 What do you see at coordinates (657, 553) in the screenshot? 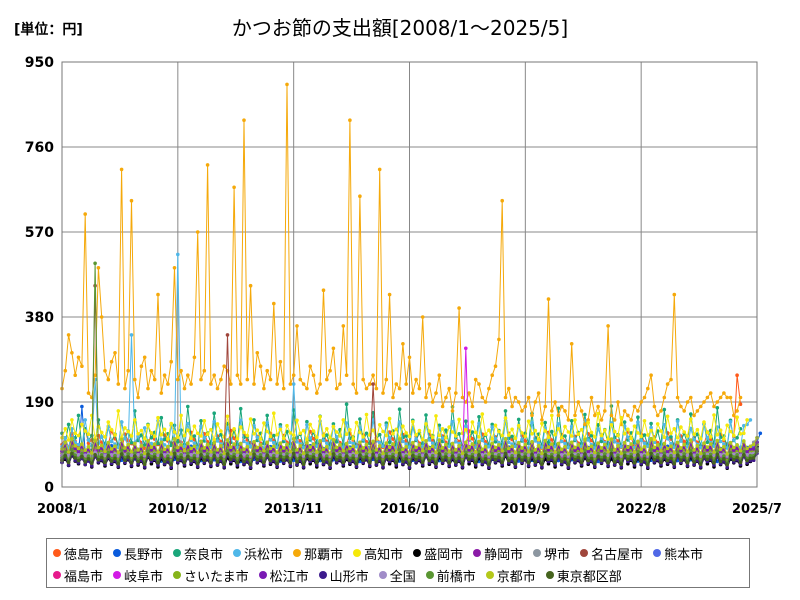
I see `legend-marker` at bounding box center [657, 553].